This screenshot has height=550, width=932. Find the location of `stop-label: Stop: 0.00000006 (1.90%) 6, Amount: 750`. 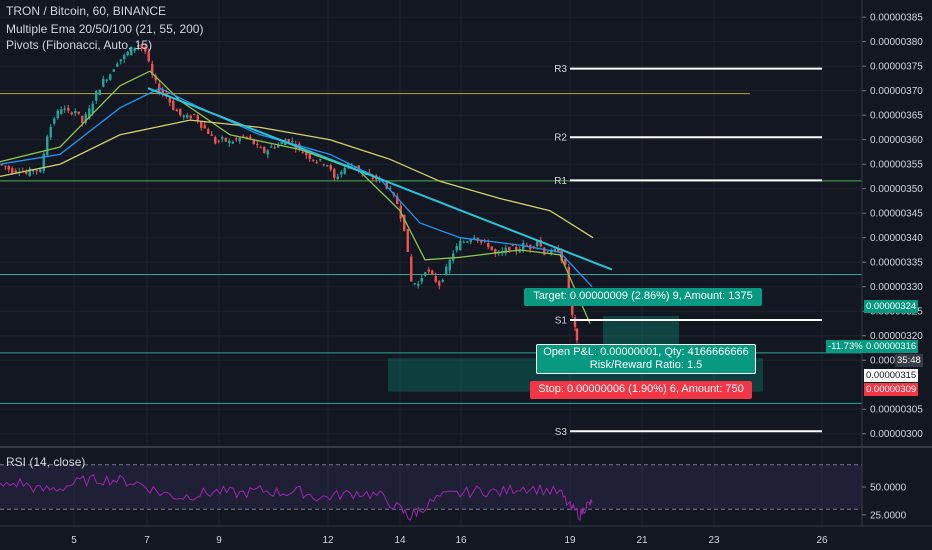

stop-label: Stop: 0.00000006 (1.90%) 6, Amount: 750 is located at coordinates (641, 390).